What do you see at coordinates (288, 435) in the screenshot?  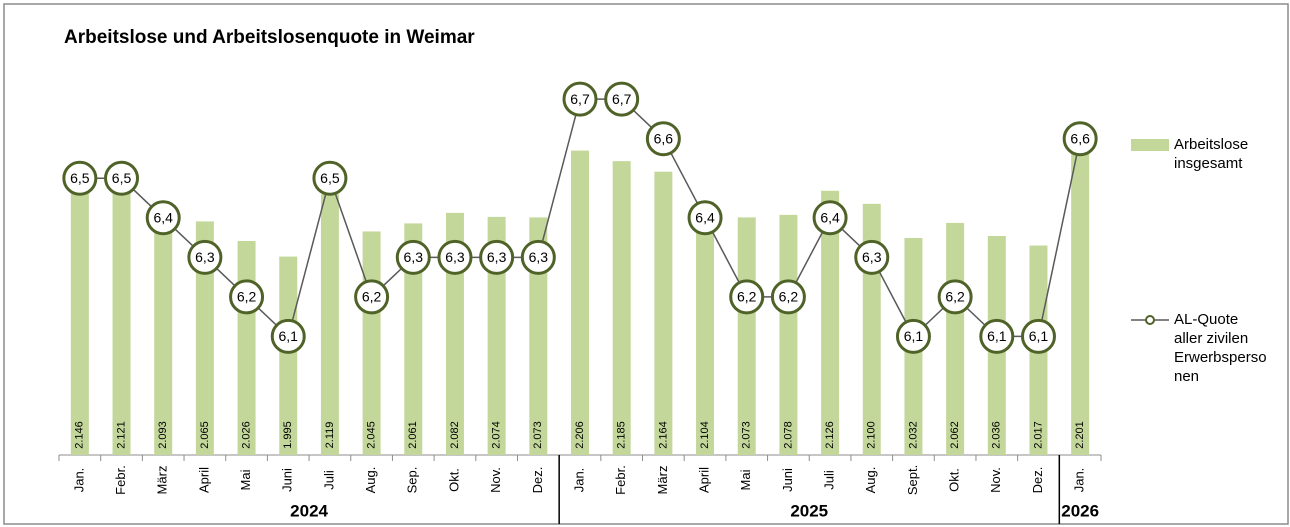 I see `bar-value-label: 1.995` at bounding box center [288, 435].